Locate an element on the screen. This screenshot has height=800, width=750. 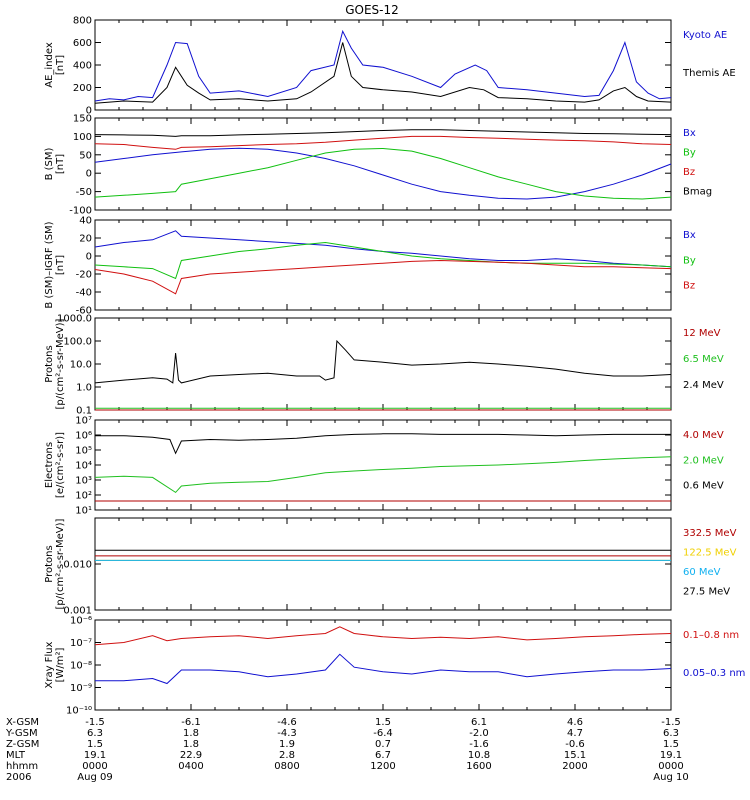
legend-27-5-mev: 27.5 MeV is located at coordinates (706, 592).